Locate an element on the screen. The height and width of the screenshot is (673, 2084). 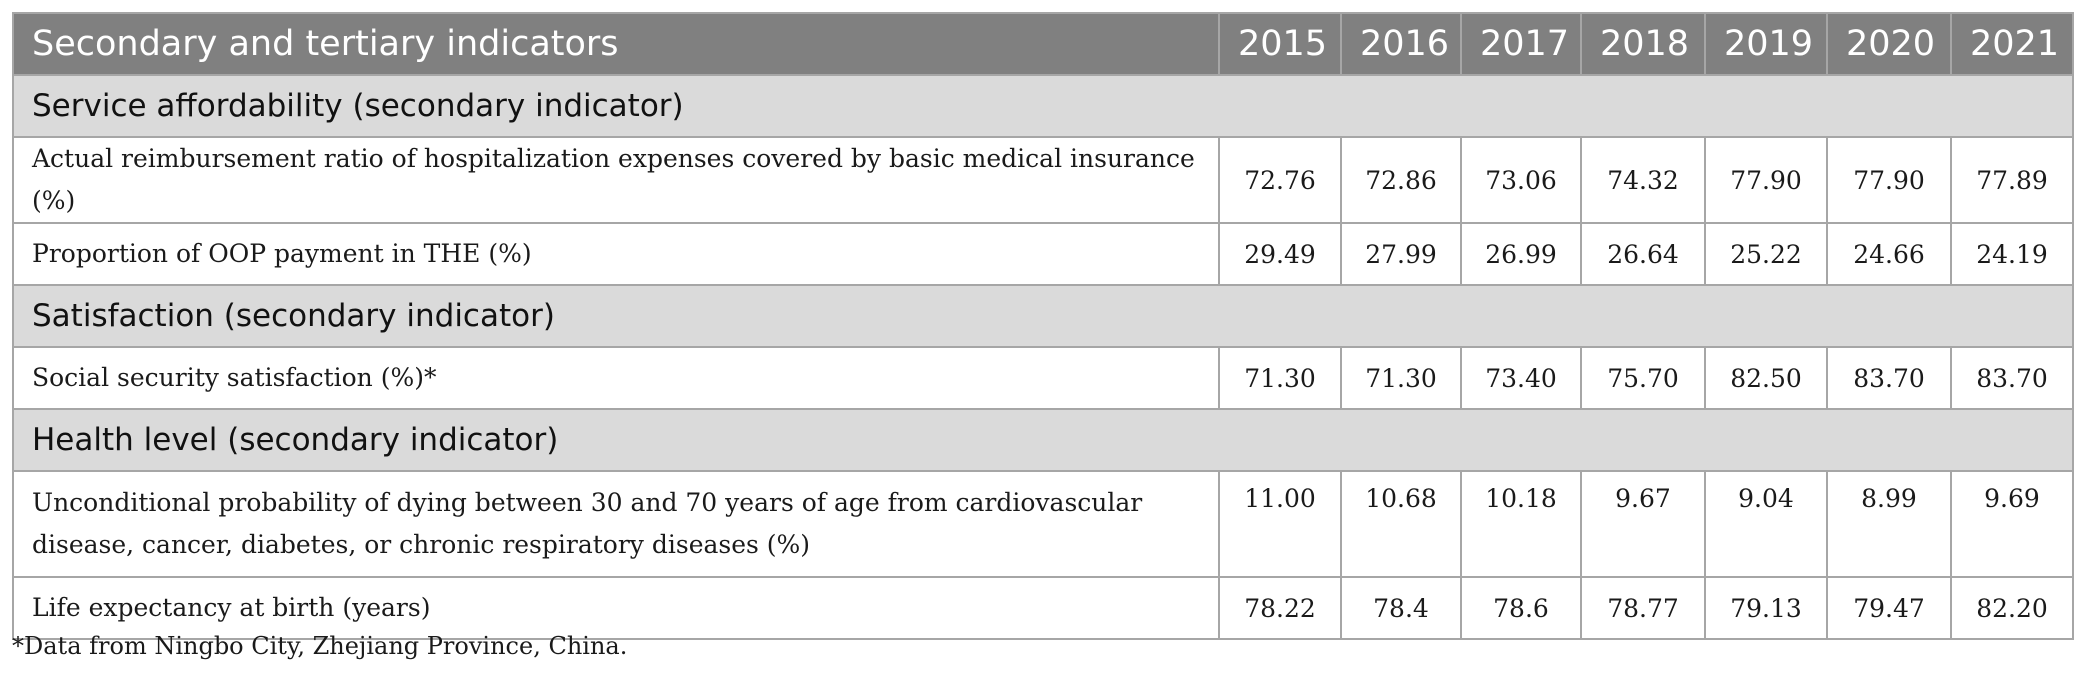
table-cell: 72.86 is located at coordinates (1401, 180).